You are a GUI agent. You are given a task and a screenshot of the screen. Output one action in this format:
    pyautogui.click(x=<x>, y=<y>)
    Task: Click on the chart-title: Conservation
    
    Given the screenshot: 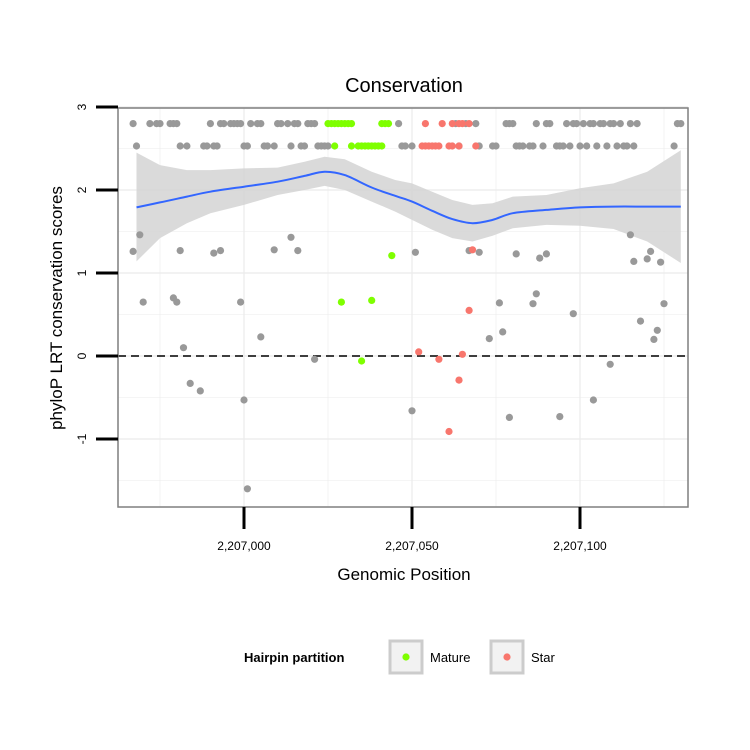 What is the action you would take?
    pyautogui.click(x=404, y=86)
    